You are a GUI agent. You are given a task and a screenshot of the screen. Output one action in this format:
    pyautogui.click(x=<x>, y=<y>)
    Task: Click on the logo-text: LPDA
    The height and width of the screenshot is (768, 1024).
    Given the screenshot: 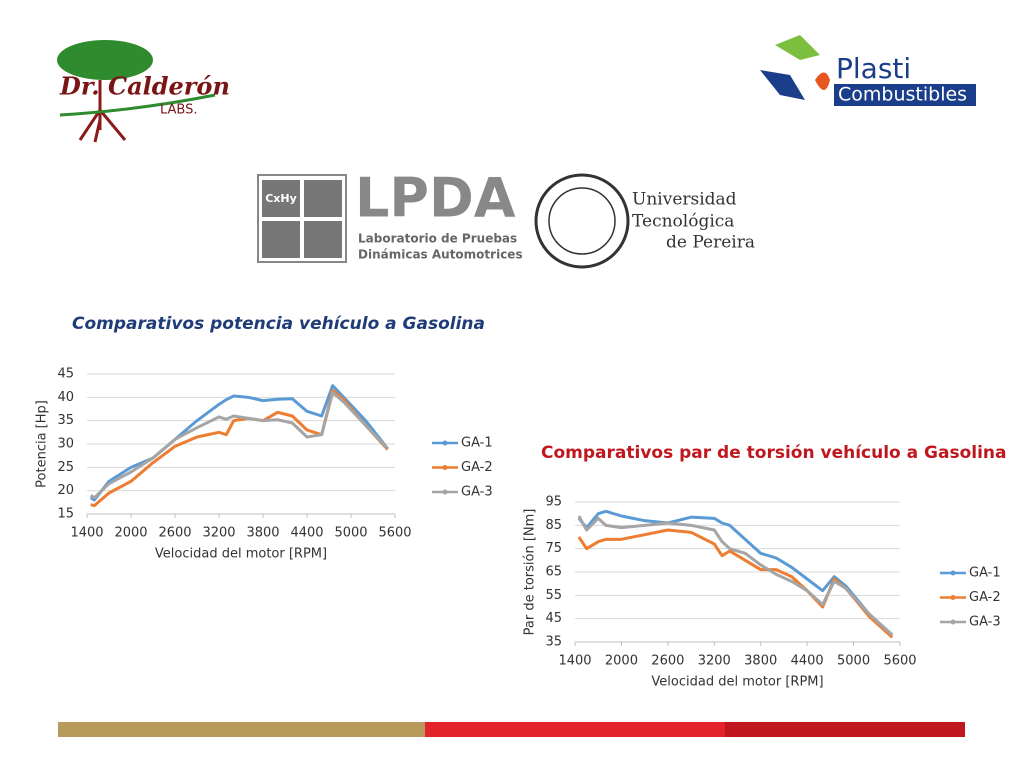 What is the action you would take?
    pyautogui.click(x=435, y=198)
    